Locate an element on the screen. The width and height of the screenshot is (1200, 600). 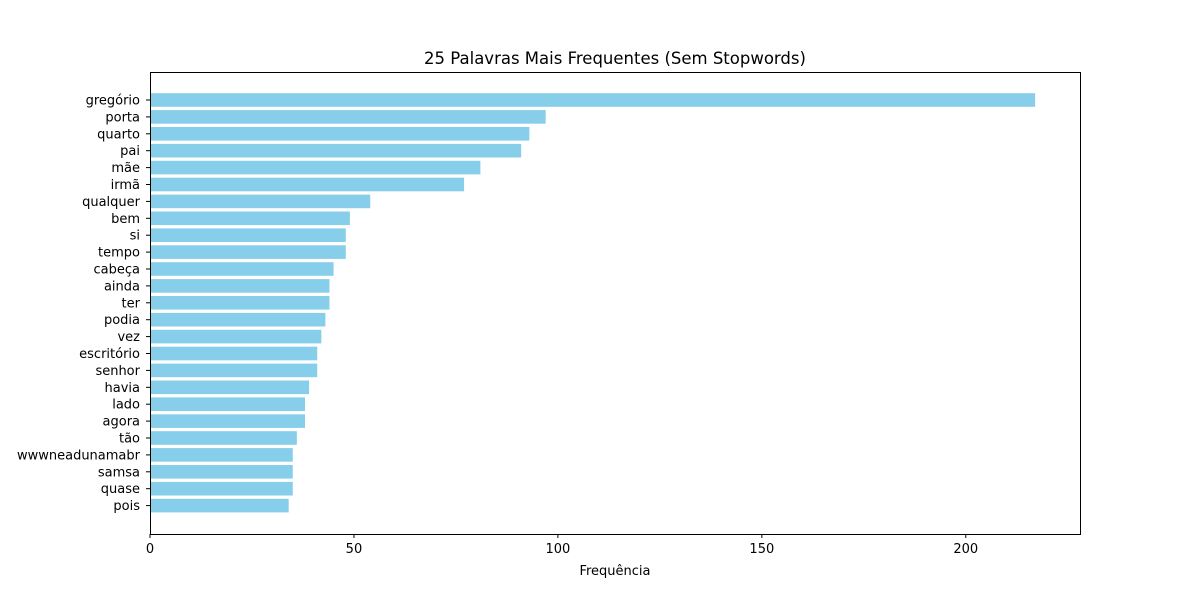
x-tick-label: 0 is located at coordinates (150, 549).